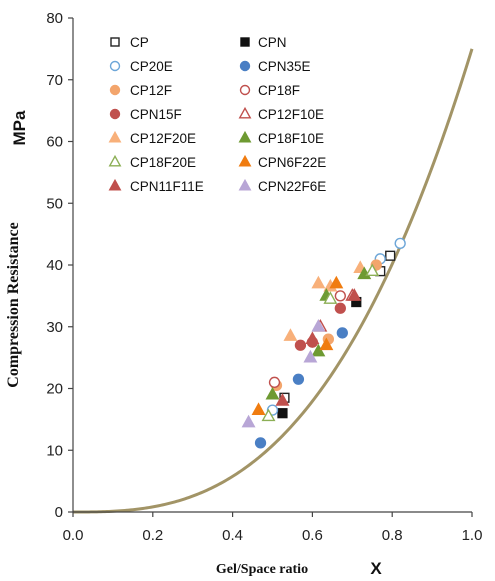 This screenshot has height=581, width=495. I want to click on legend-marker-cp, so click(115, 42).